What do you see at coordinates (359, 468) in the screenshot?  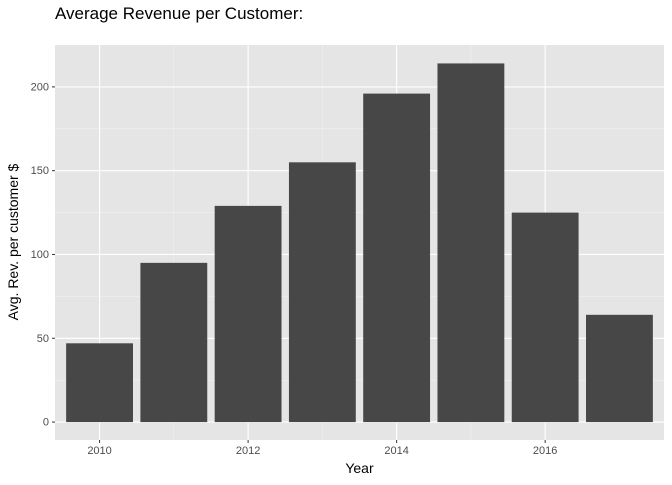 I see `x-axis-title: Year` at bounding box center [359, 468].